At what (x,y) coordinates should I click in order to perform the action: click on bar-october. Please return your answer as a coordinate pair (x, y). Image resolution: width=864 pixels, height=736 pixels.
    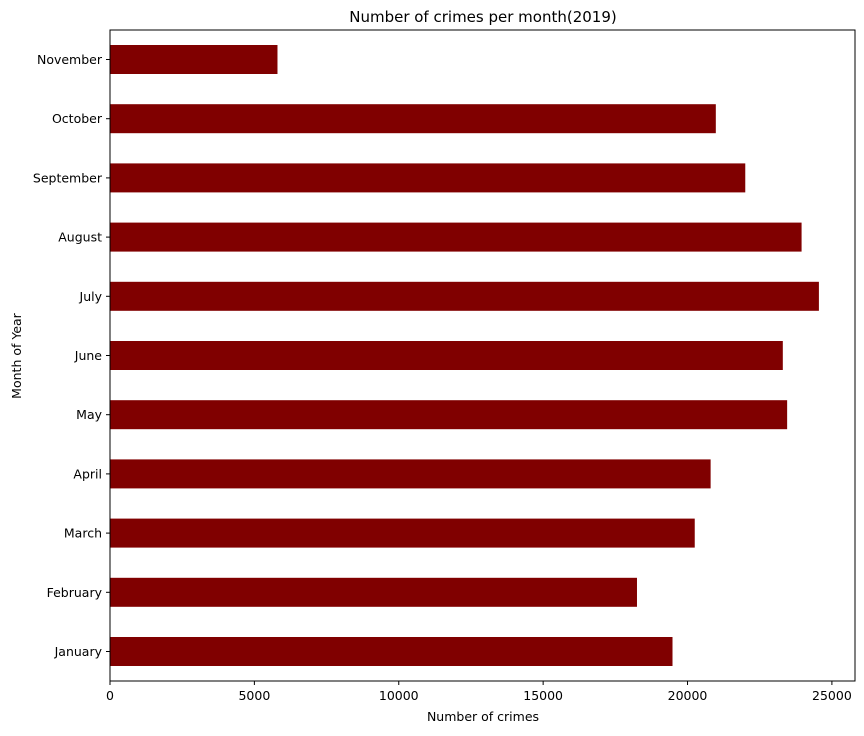
    Looking at the image, I should click on (413, 119).